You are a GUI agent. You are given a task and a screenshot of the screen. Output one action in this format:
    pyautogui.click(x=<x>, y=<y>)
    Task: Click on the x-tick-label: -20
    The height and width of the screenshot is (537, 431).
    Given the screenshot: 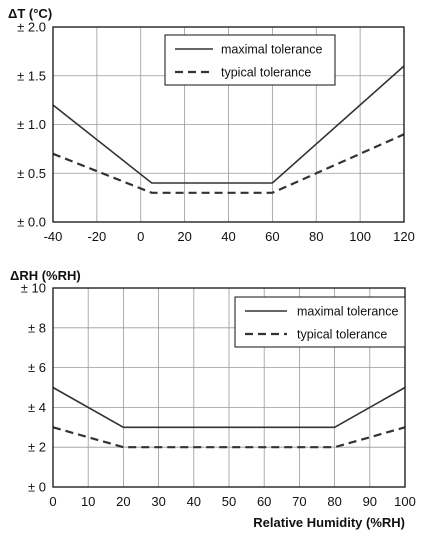 What is the action you would take?
    pyautogui.click(x=96, y=236)
    